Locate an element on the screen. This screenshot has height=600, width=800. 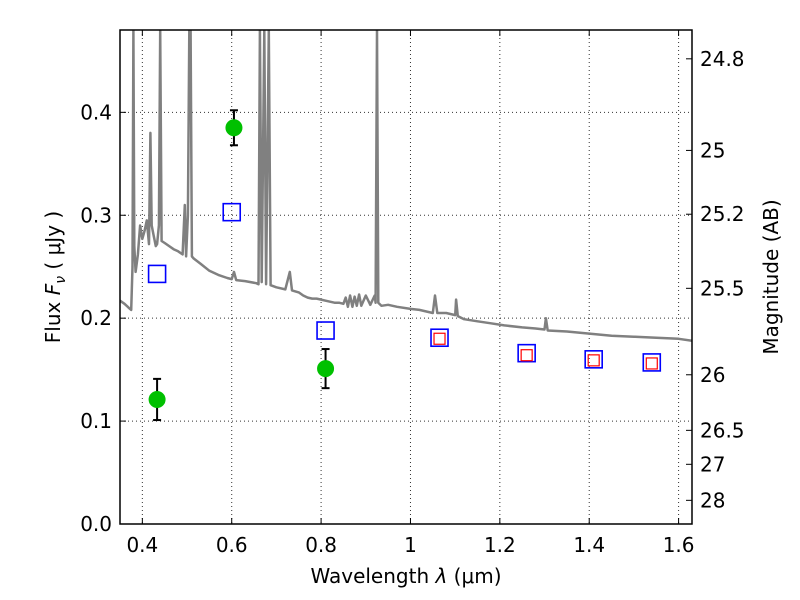
y-tick-label: 0.1 is located at coordinates (96, 421).